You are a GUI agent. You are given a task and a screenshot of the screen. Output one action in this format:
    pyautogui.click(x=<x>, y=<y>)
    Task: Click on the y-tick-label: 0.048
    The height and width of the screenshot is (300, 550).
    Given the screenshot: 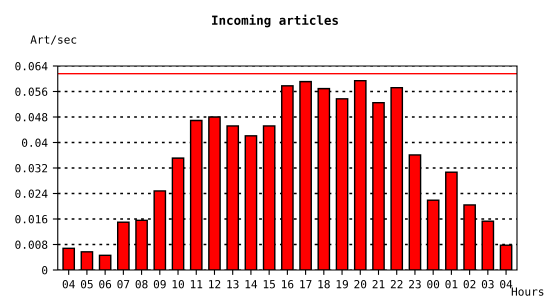 What is the action you would take?
    pyautogui.click(x=31, y=117)
    